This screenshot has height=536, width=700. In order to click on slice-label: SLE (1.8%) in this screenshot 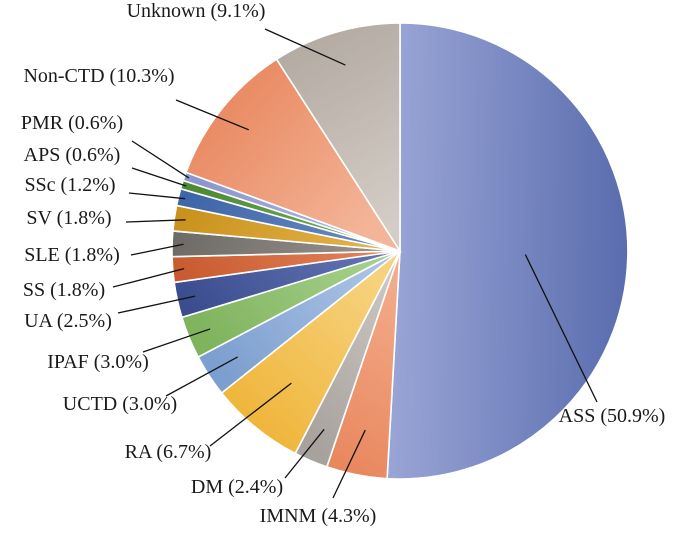, I will do `click(72, 255)`.